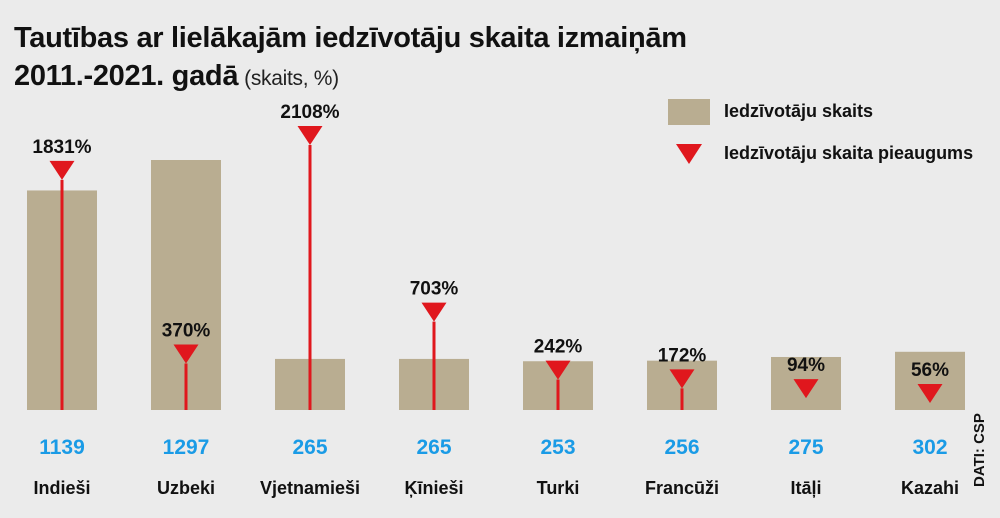  Describe the element at coordinates (310, 135) in the screenshot. I see `growth-marker-vjetnamiesi` at that location.